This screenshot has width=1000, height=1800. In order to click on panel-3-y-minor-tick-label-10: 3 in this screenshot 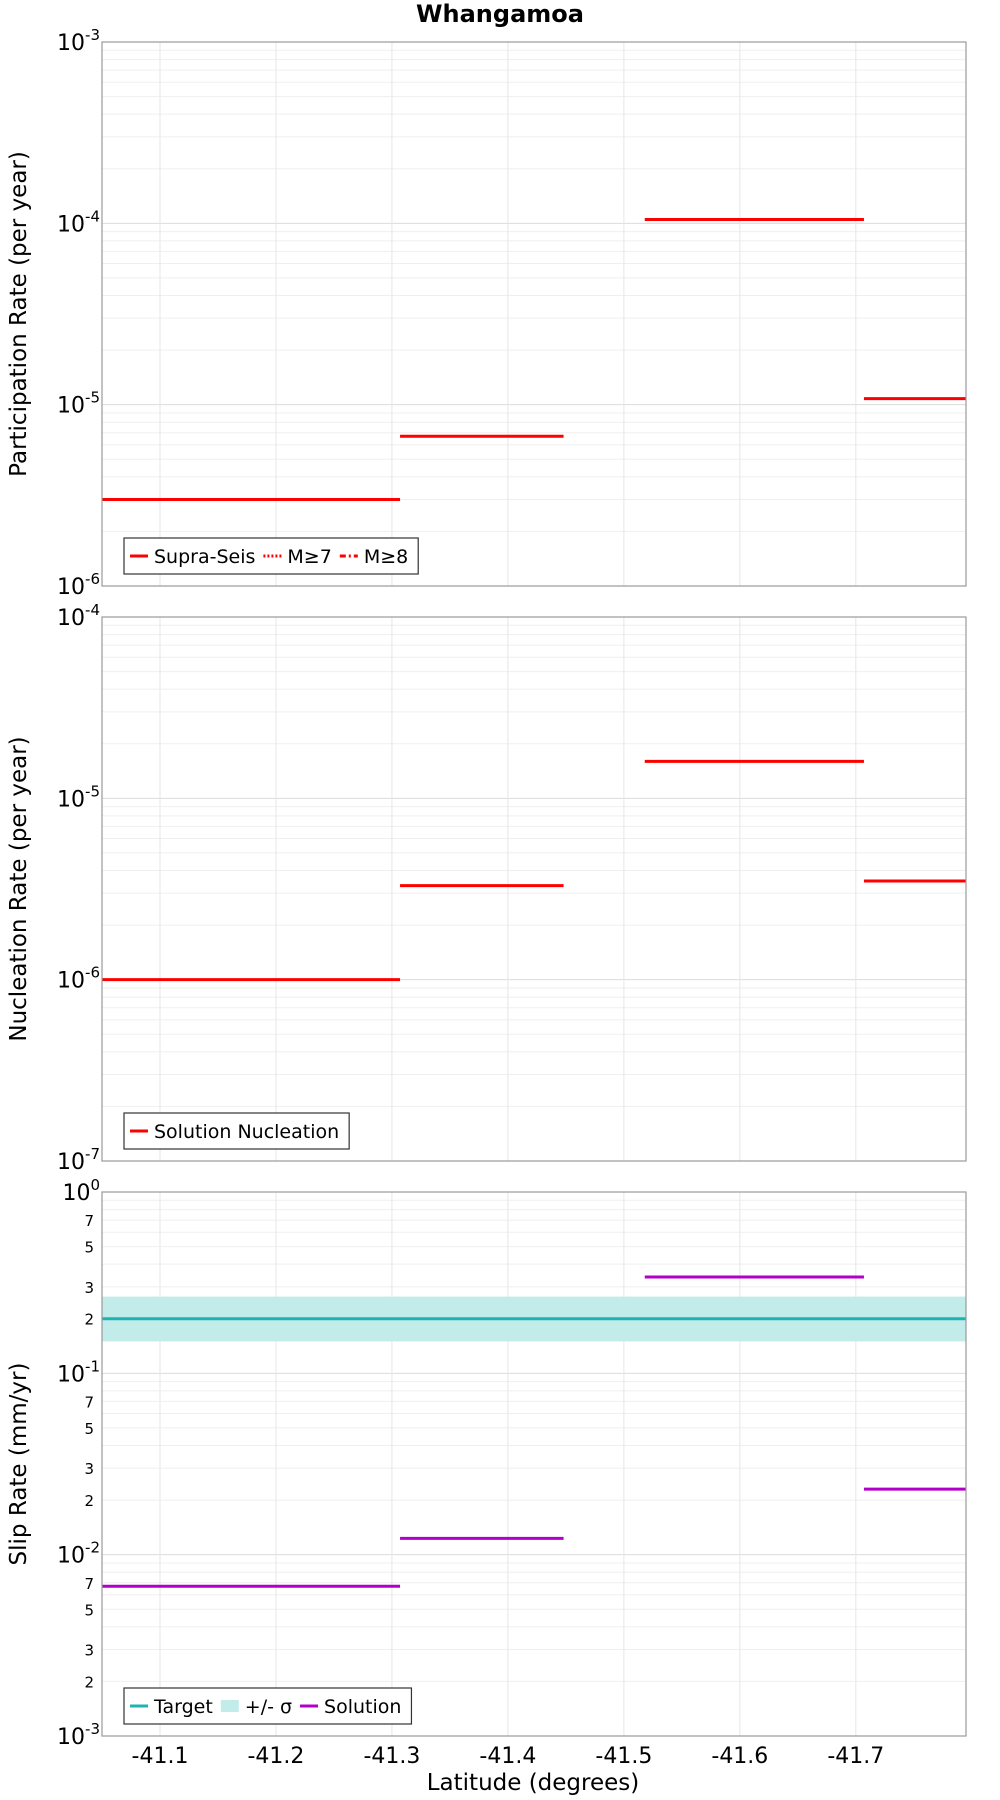, I will do `click(89, 1288)`.